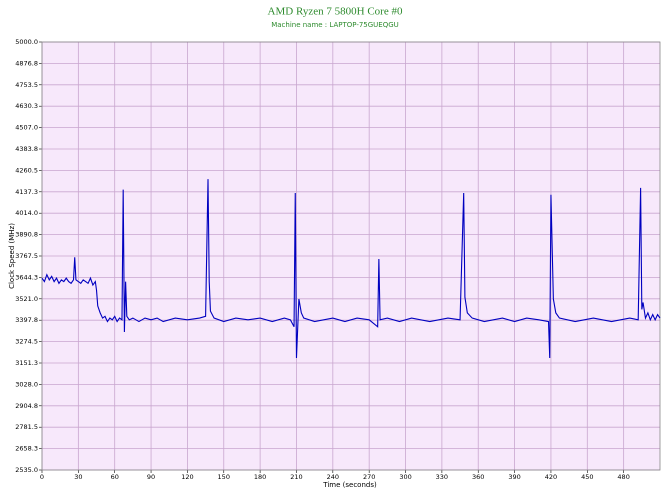 This screenshot has width=670, height=502. What do you see at coordinates (187, 477) in the screenshot?
I see `x-tick-label: 120` at bounding box center [187, 477].